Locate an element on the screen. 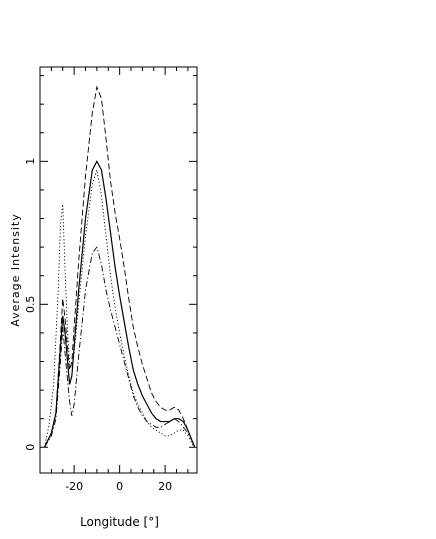  y-tick-label: 0.5 is located at coordinates (30, 305).